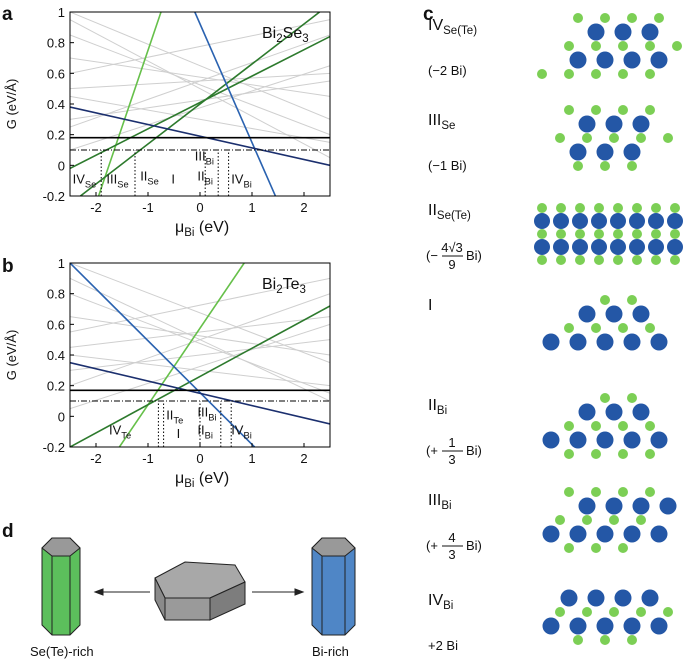 This screenshot has height=671, width=685. Describe the element at coordinates (428, 14) in the screenshot. I see `panel-letter: c` at that location.